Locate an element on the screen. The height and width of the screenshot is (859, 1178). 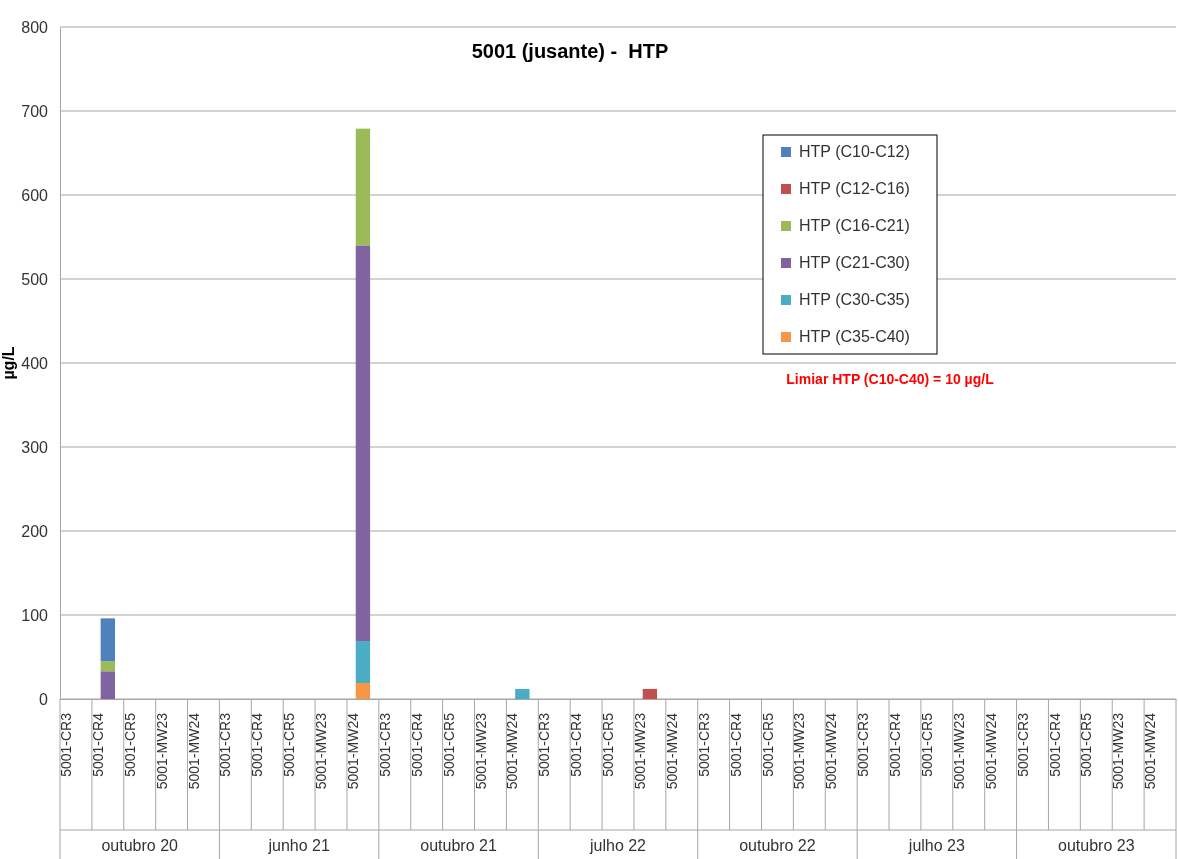
y-tick-label: 300 is located at coordinates (35, 447).